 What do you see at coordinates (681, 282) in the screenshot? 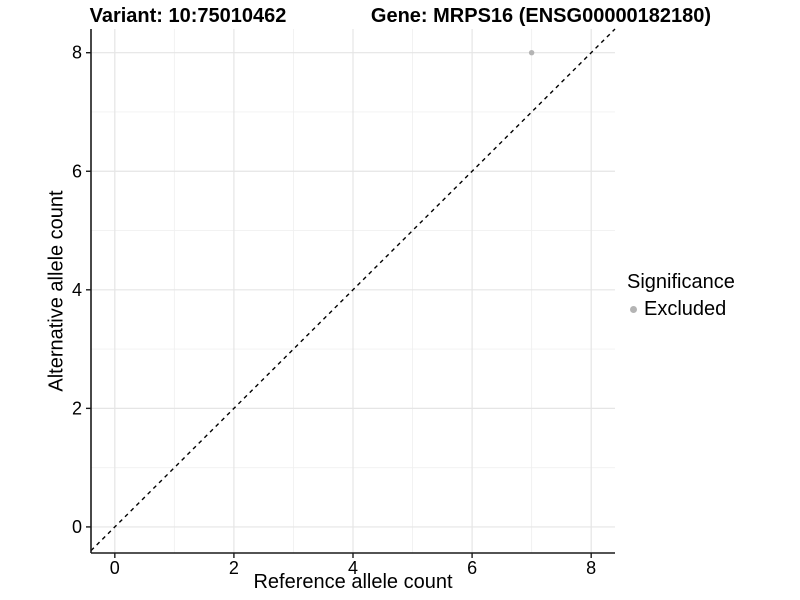
I see `legend-title: Significance` at bounding box center [681, 282].